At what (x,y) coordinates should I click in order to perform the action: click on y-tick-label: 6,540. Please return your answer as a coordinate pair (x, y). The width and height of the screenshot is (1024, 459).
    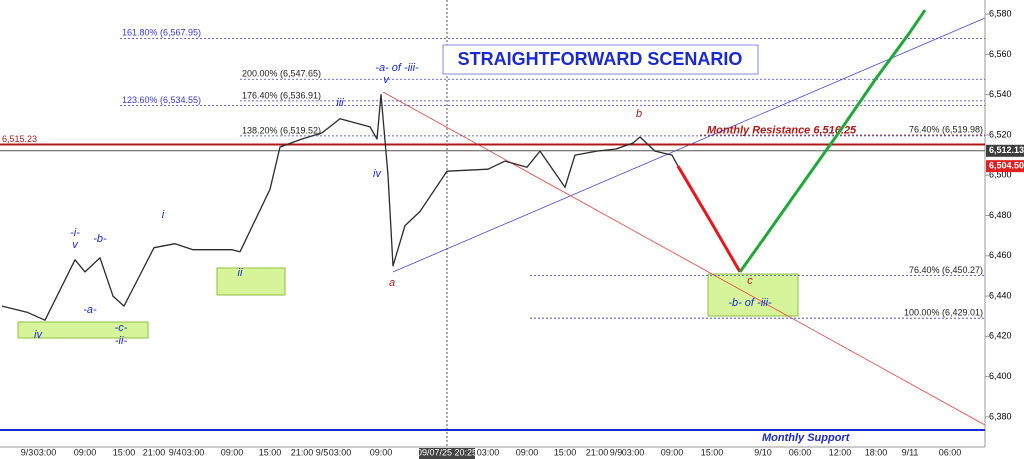
    Looking at the image, I should click on (1000, 94).